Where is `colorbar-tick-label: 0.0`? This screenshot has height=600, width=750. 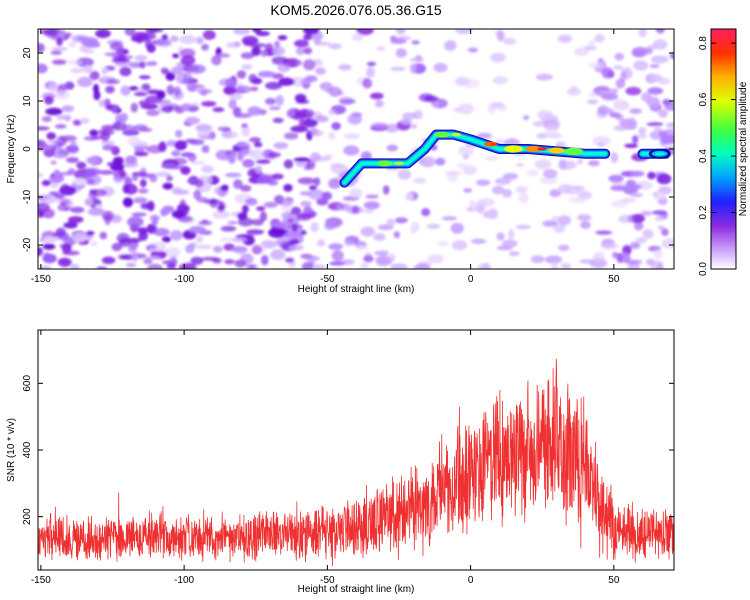 colorbar-tick-label: 0.0 is located at coordinates (703, 269).